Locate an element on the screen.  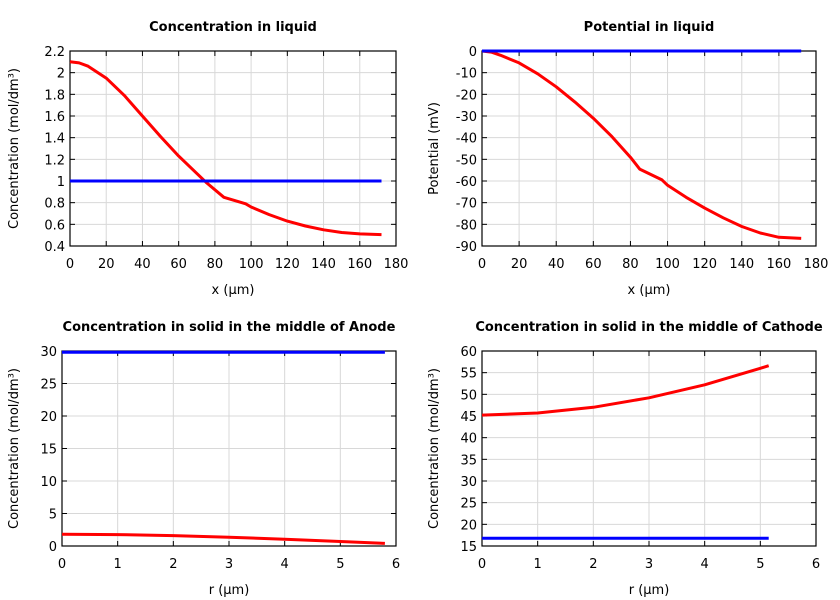
y-tick-label: 1.4 is located at coordinates (54, 139).